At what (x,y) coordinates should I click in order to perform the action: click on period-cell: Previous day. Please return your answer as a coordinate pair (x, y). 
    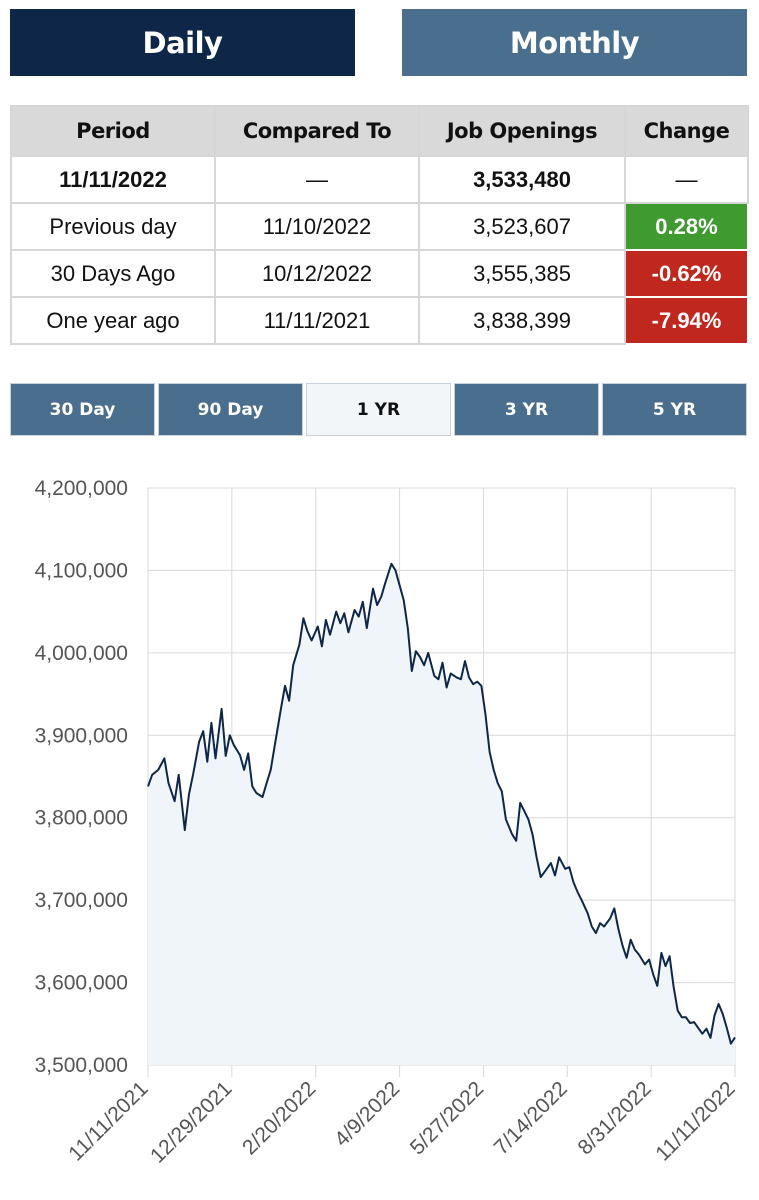
    Looking at the image, I should click on (113, 226).